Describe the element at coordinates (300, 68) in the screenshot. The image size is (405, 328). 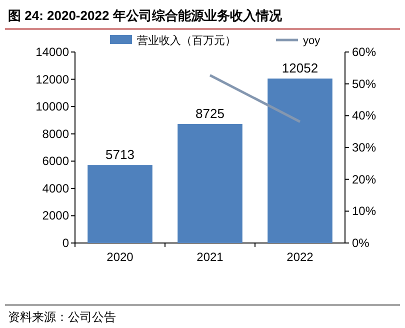
I see `data-label: 12052` at that location.